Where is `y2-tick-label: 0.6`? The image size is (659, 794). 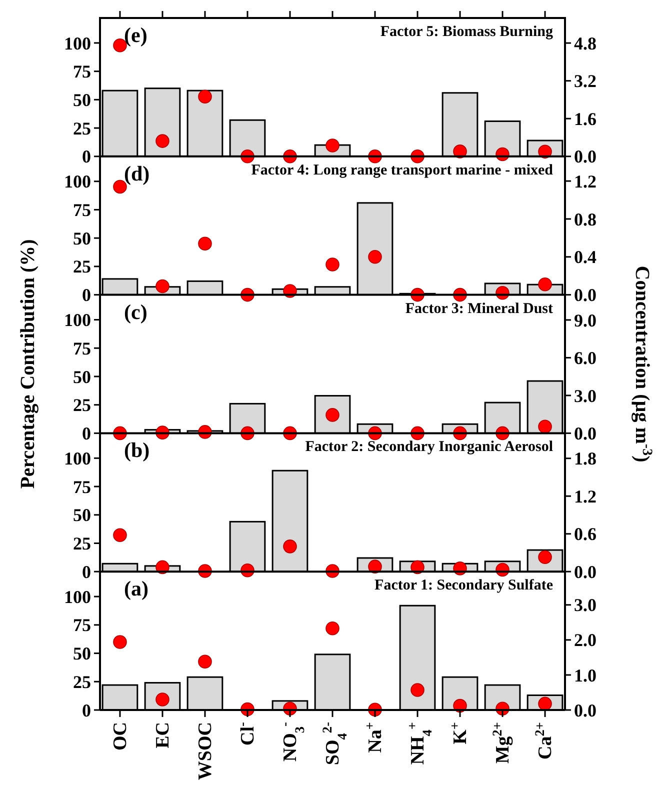
y2-tick-label: 0.6 is located at coordinates (585, 534).